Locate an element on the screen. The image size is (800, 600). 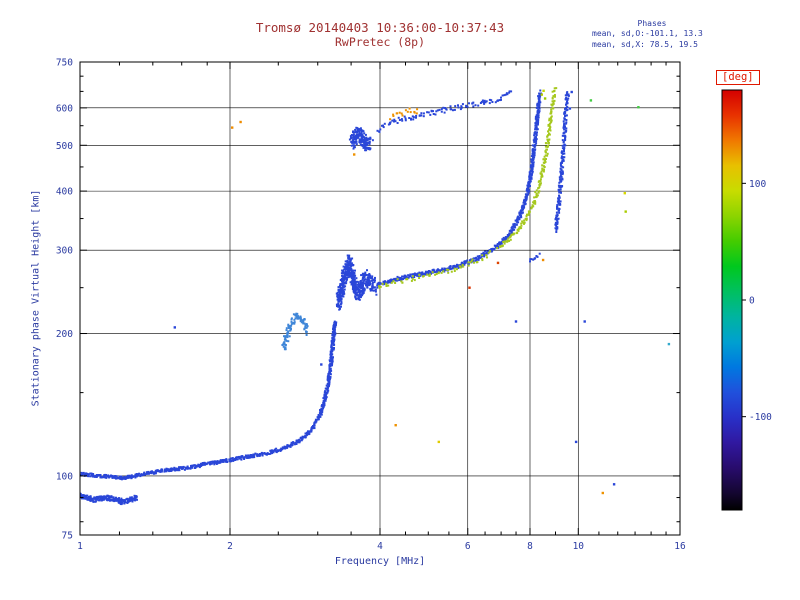
series-mid-cyan-patch is located at coordinates (295, 331).